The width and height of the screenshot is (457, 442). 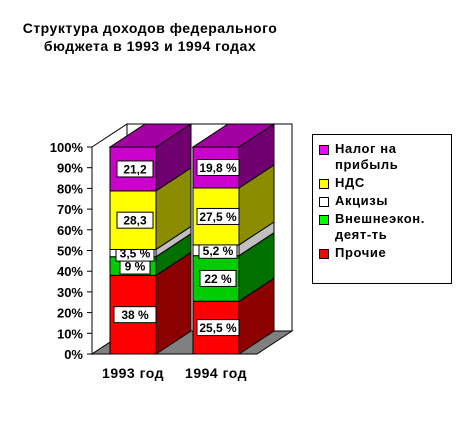 I want to click on data-label: 28,3, so click(x=135, y=221).